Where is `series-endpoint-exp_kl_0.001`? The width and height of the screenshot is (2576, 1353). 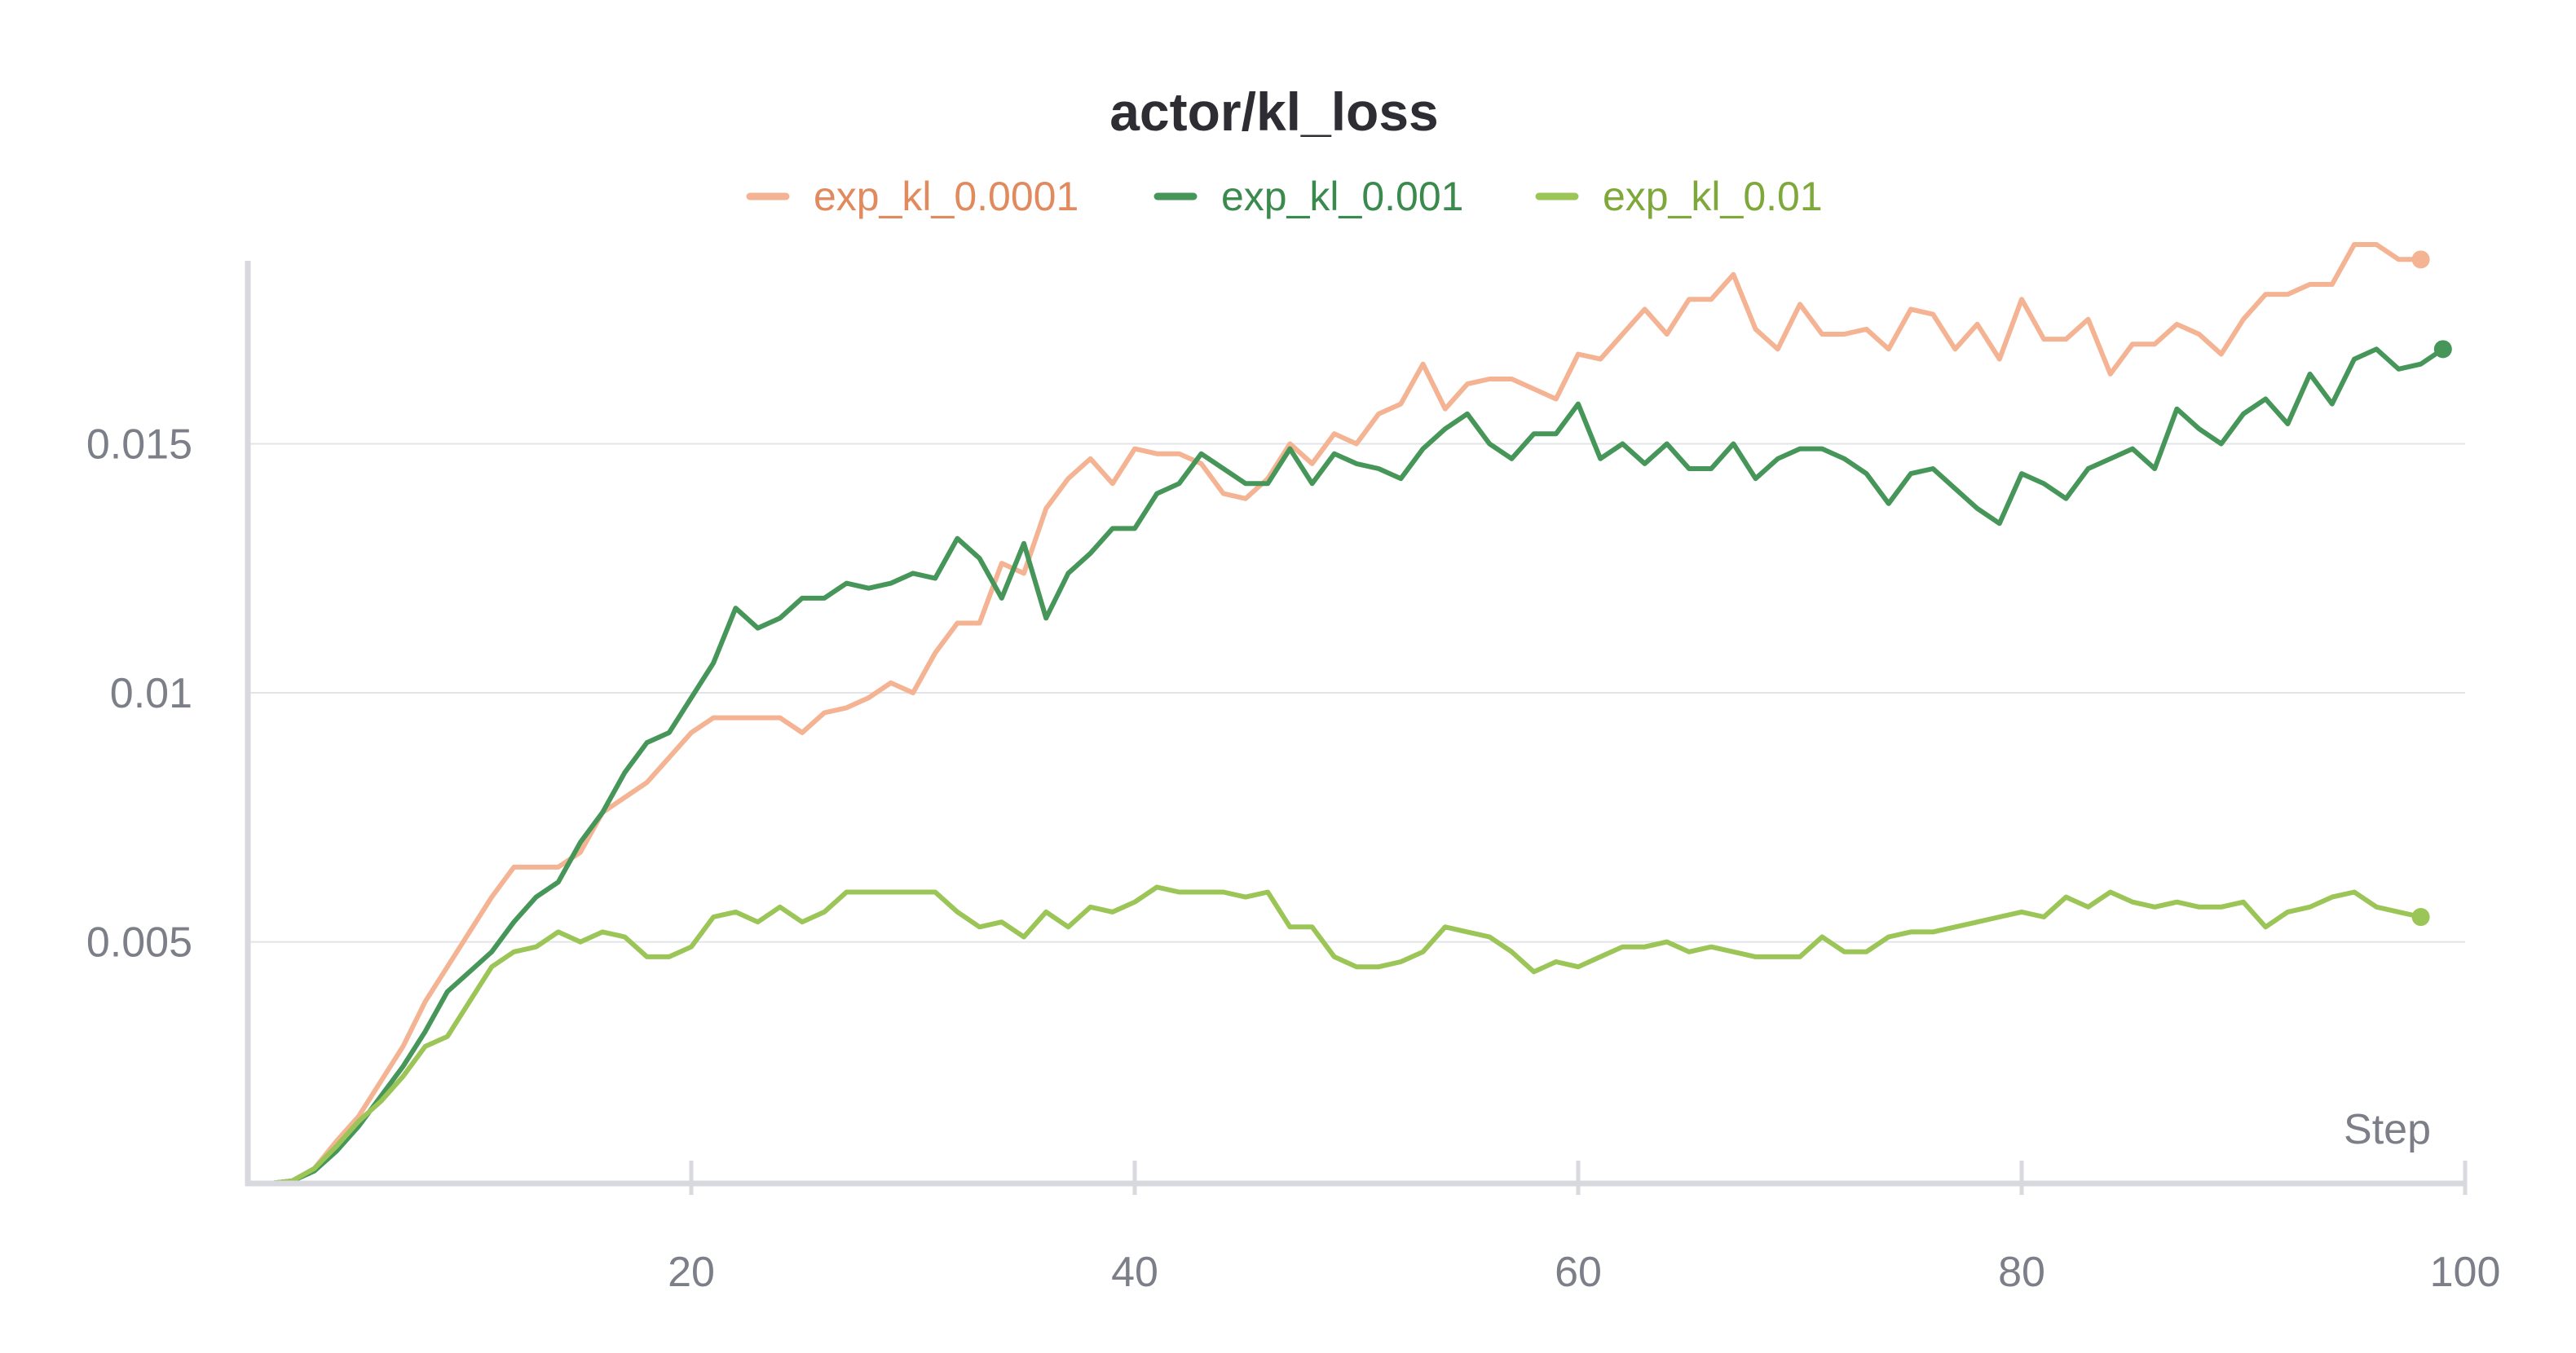 series-endpoint-exp_kl_0.001 is located at coordinates (2442, 349).